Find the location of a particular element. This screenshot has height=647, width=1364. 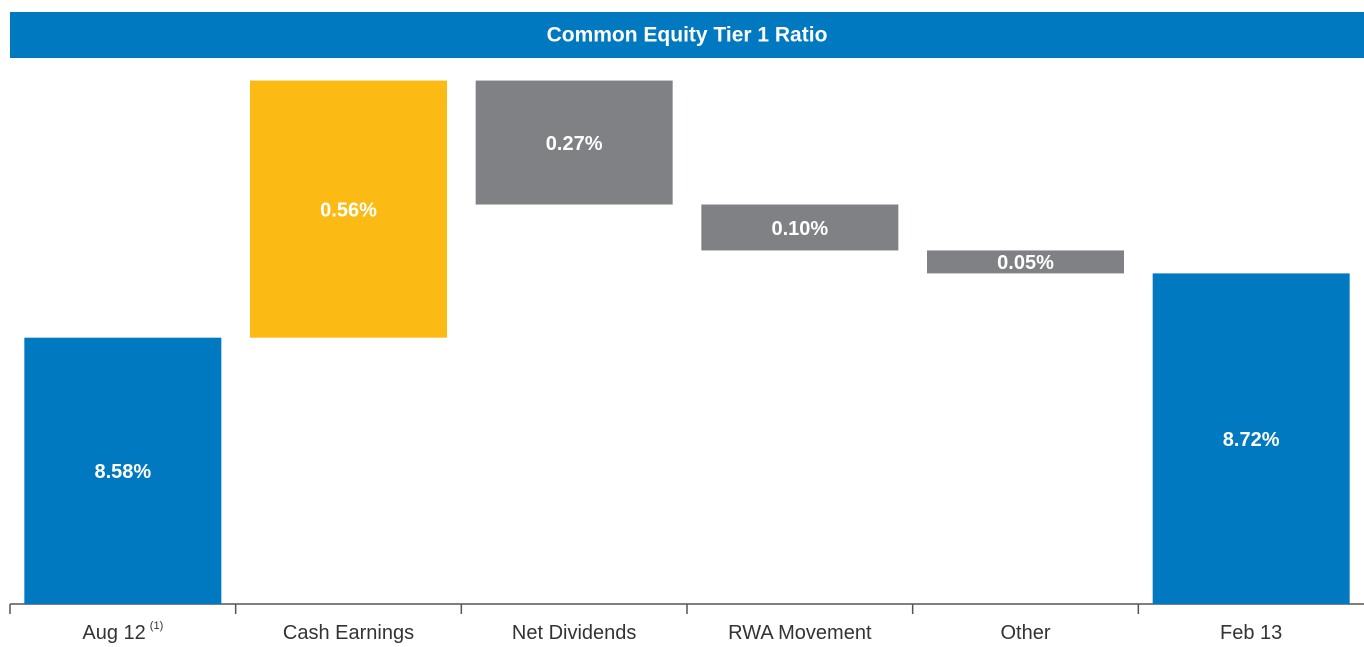

category-name: Feb 13 is located at coordinates (1251, 633).